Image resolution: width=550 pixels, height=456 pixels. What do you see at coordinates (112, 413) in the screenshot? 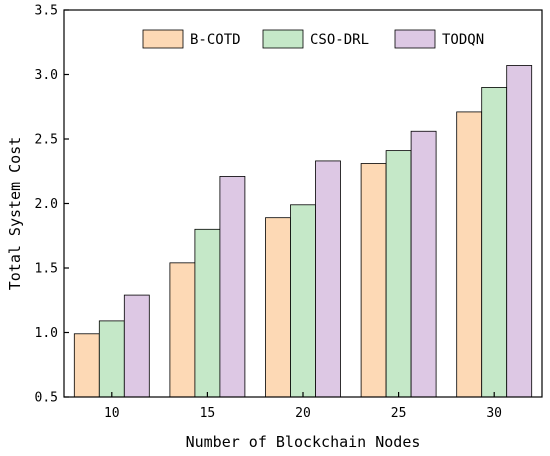
I see `x-tick-label: 10` at bounding box center [112, 413].